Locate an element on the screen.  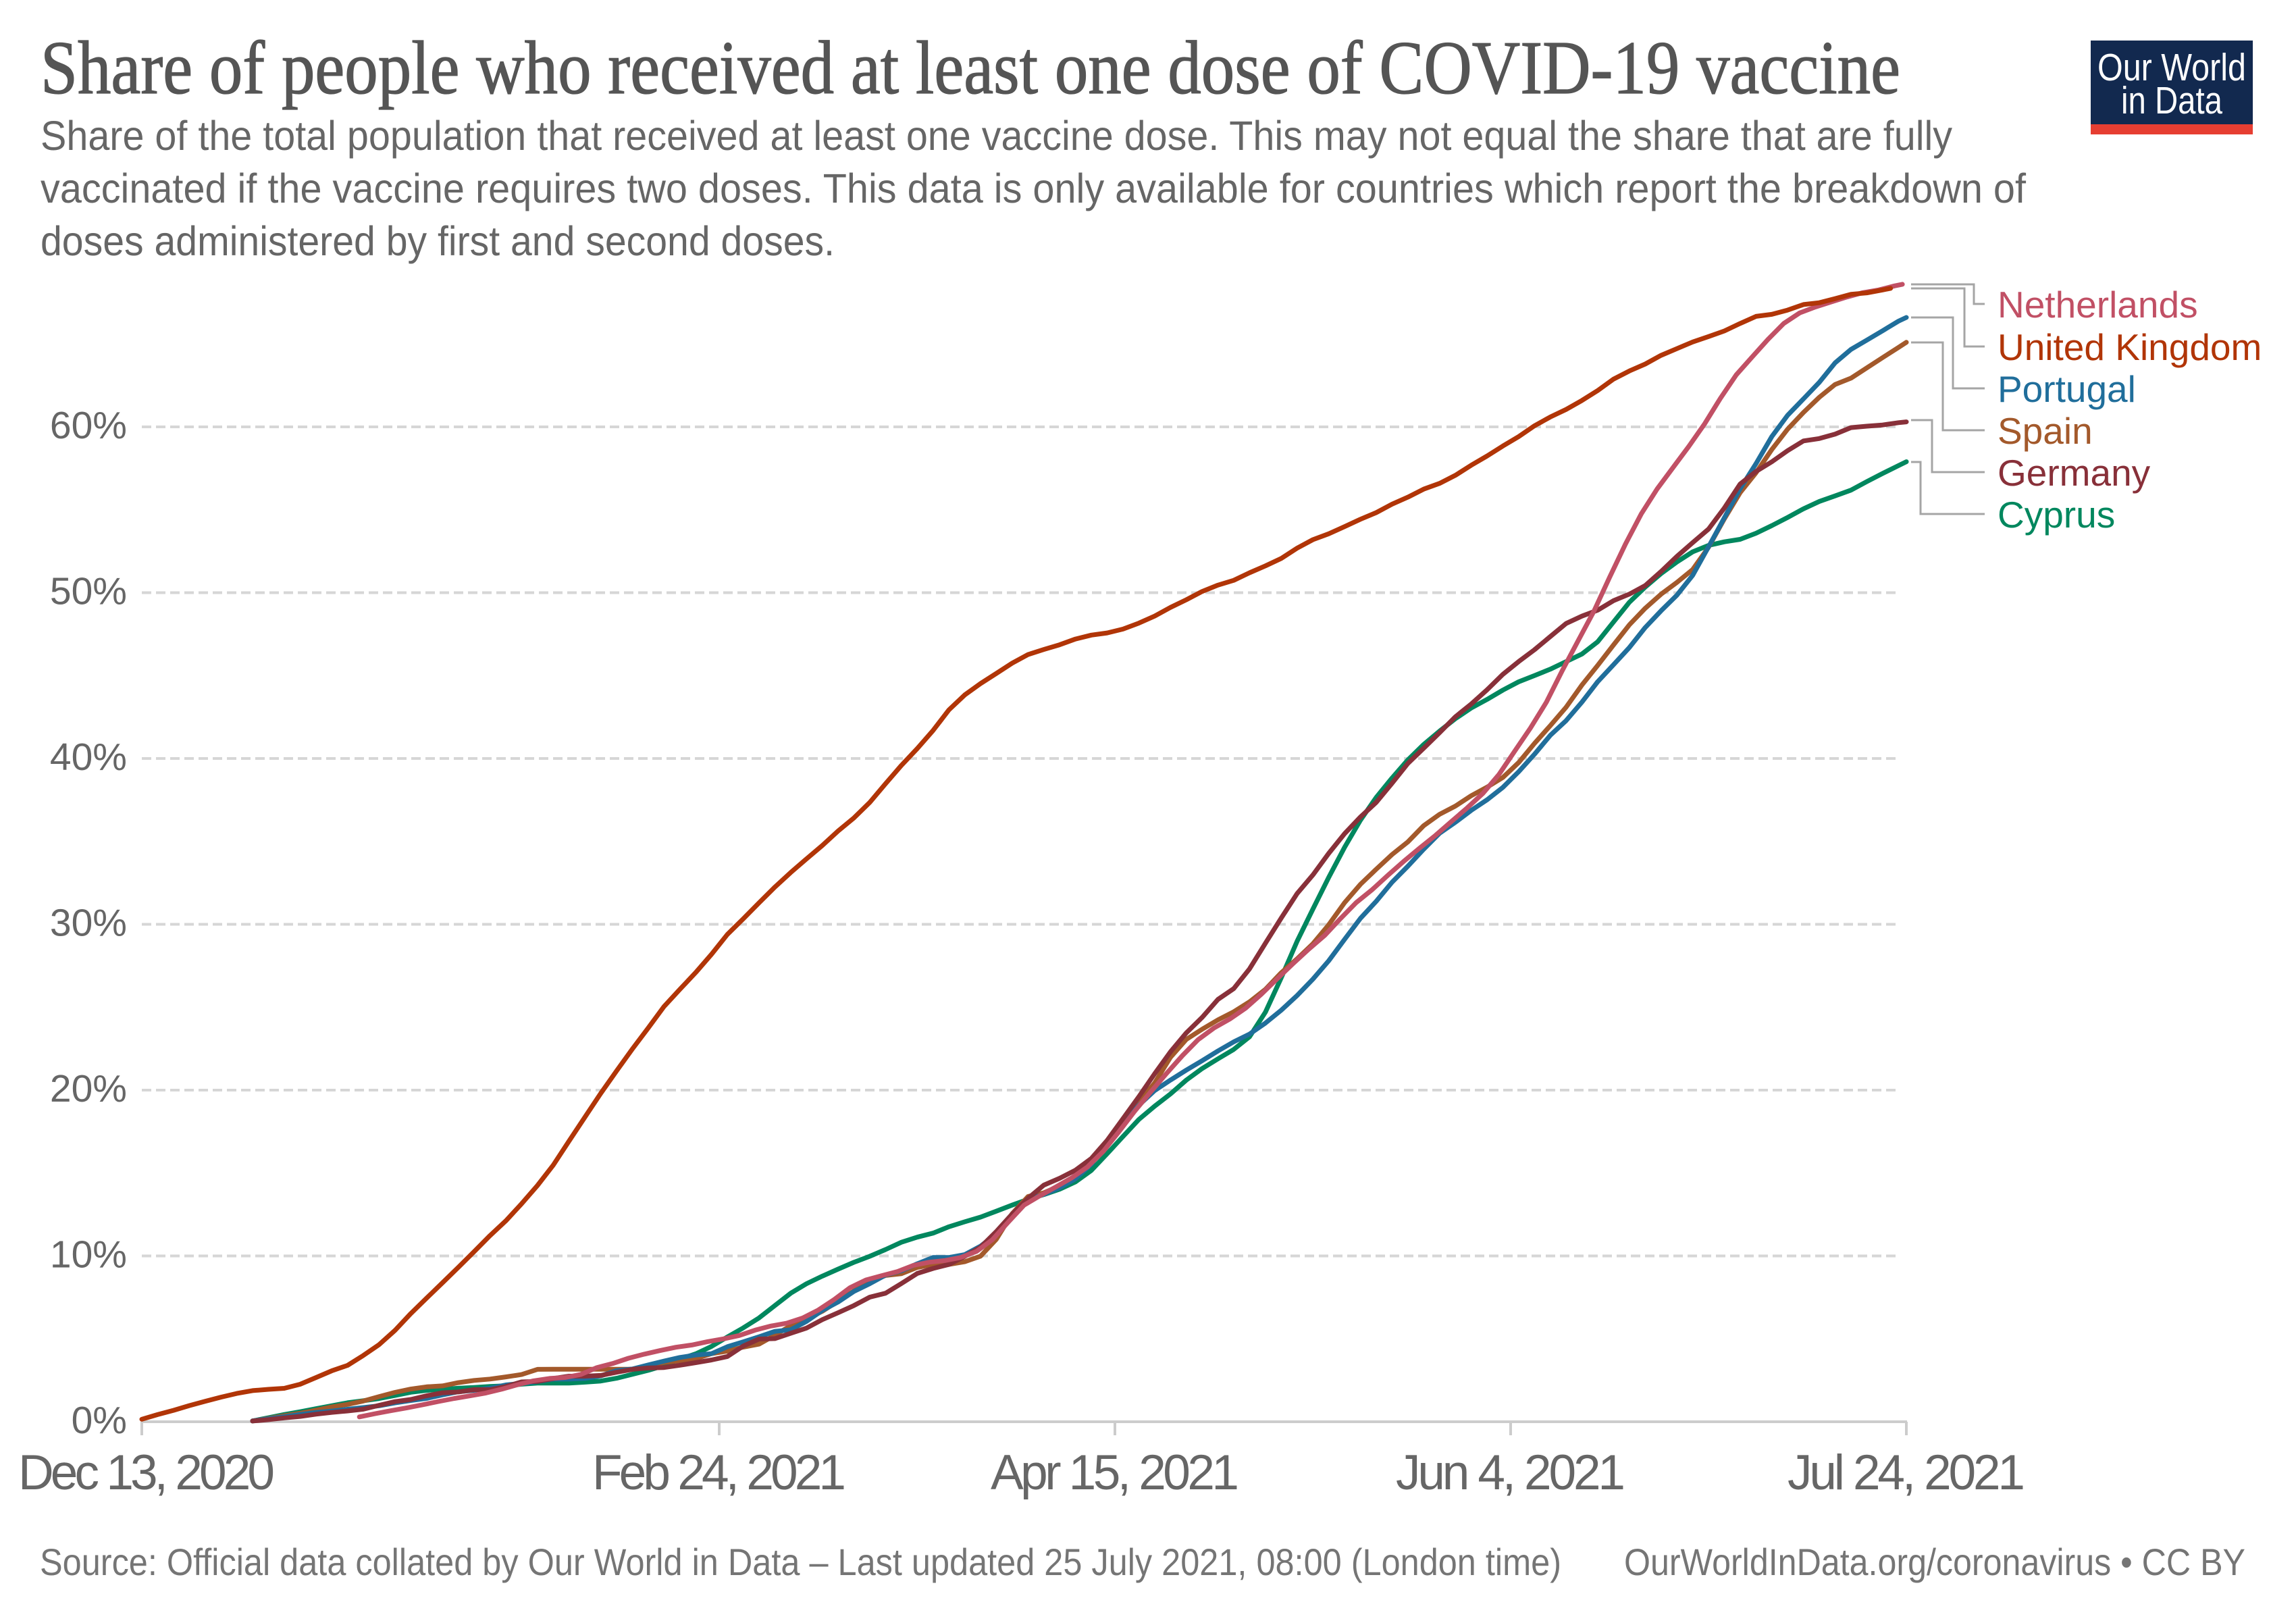
svg-text: 50% is located at coordinates (88, 591).